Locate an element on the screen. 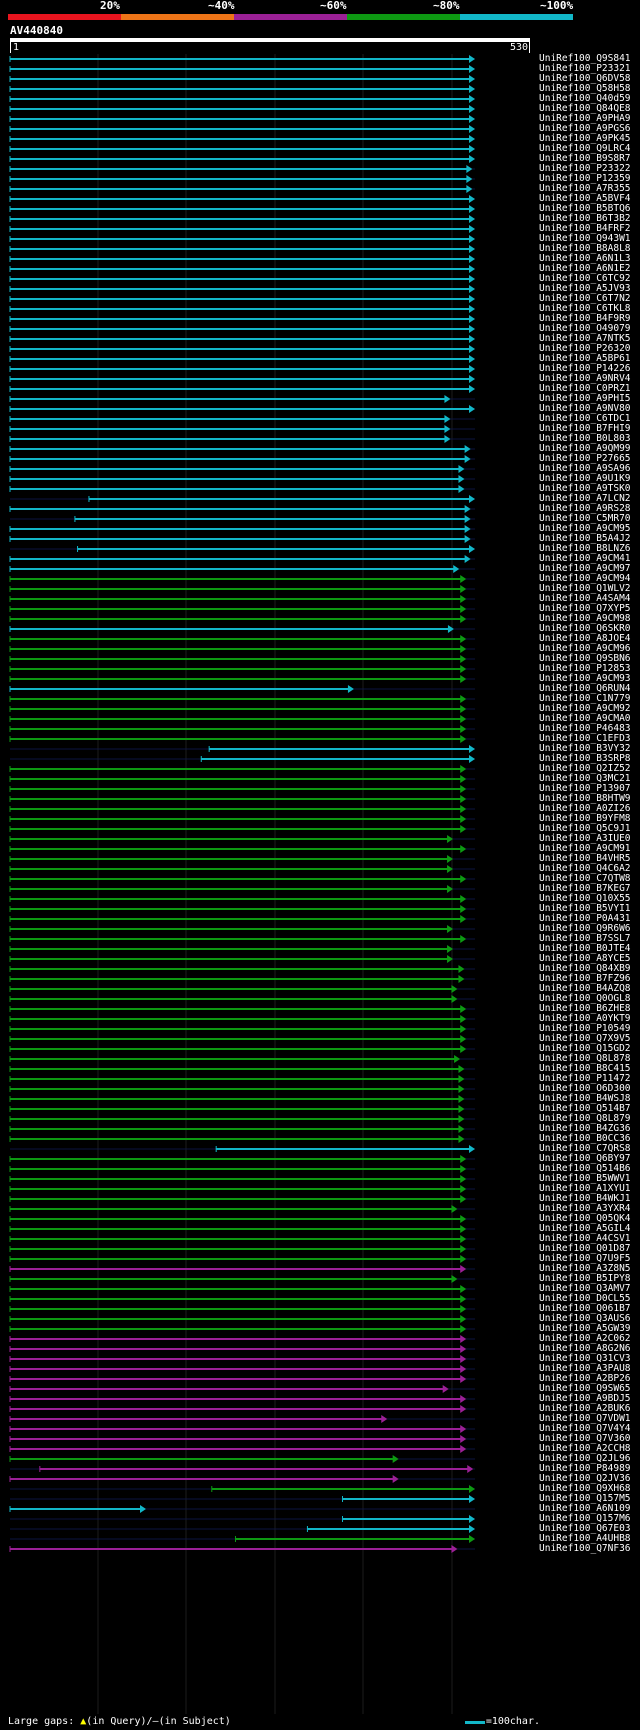 The image size is (640, 1730). hit-label-link: UniRef100_B4AZQ8 is located at coordinates (585, 988).